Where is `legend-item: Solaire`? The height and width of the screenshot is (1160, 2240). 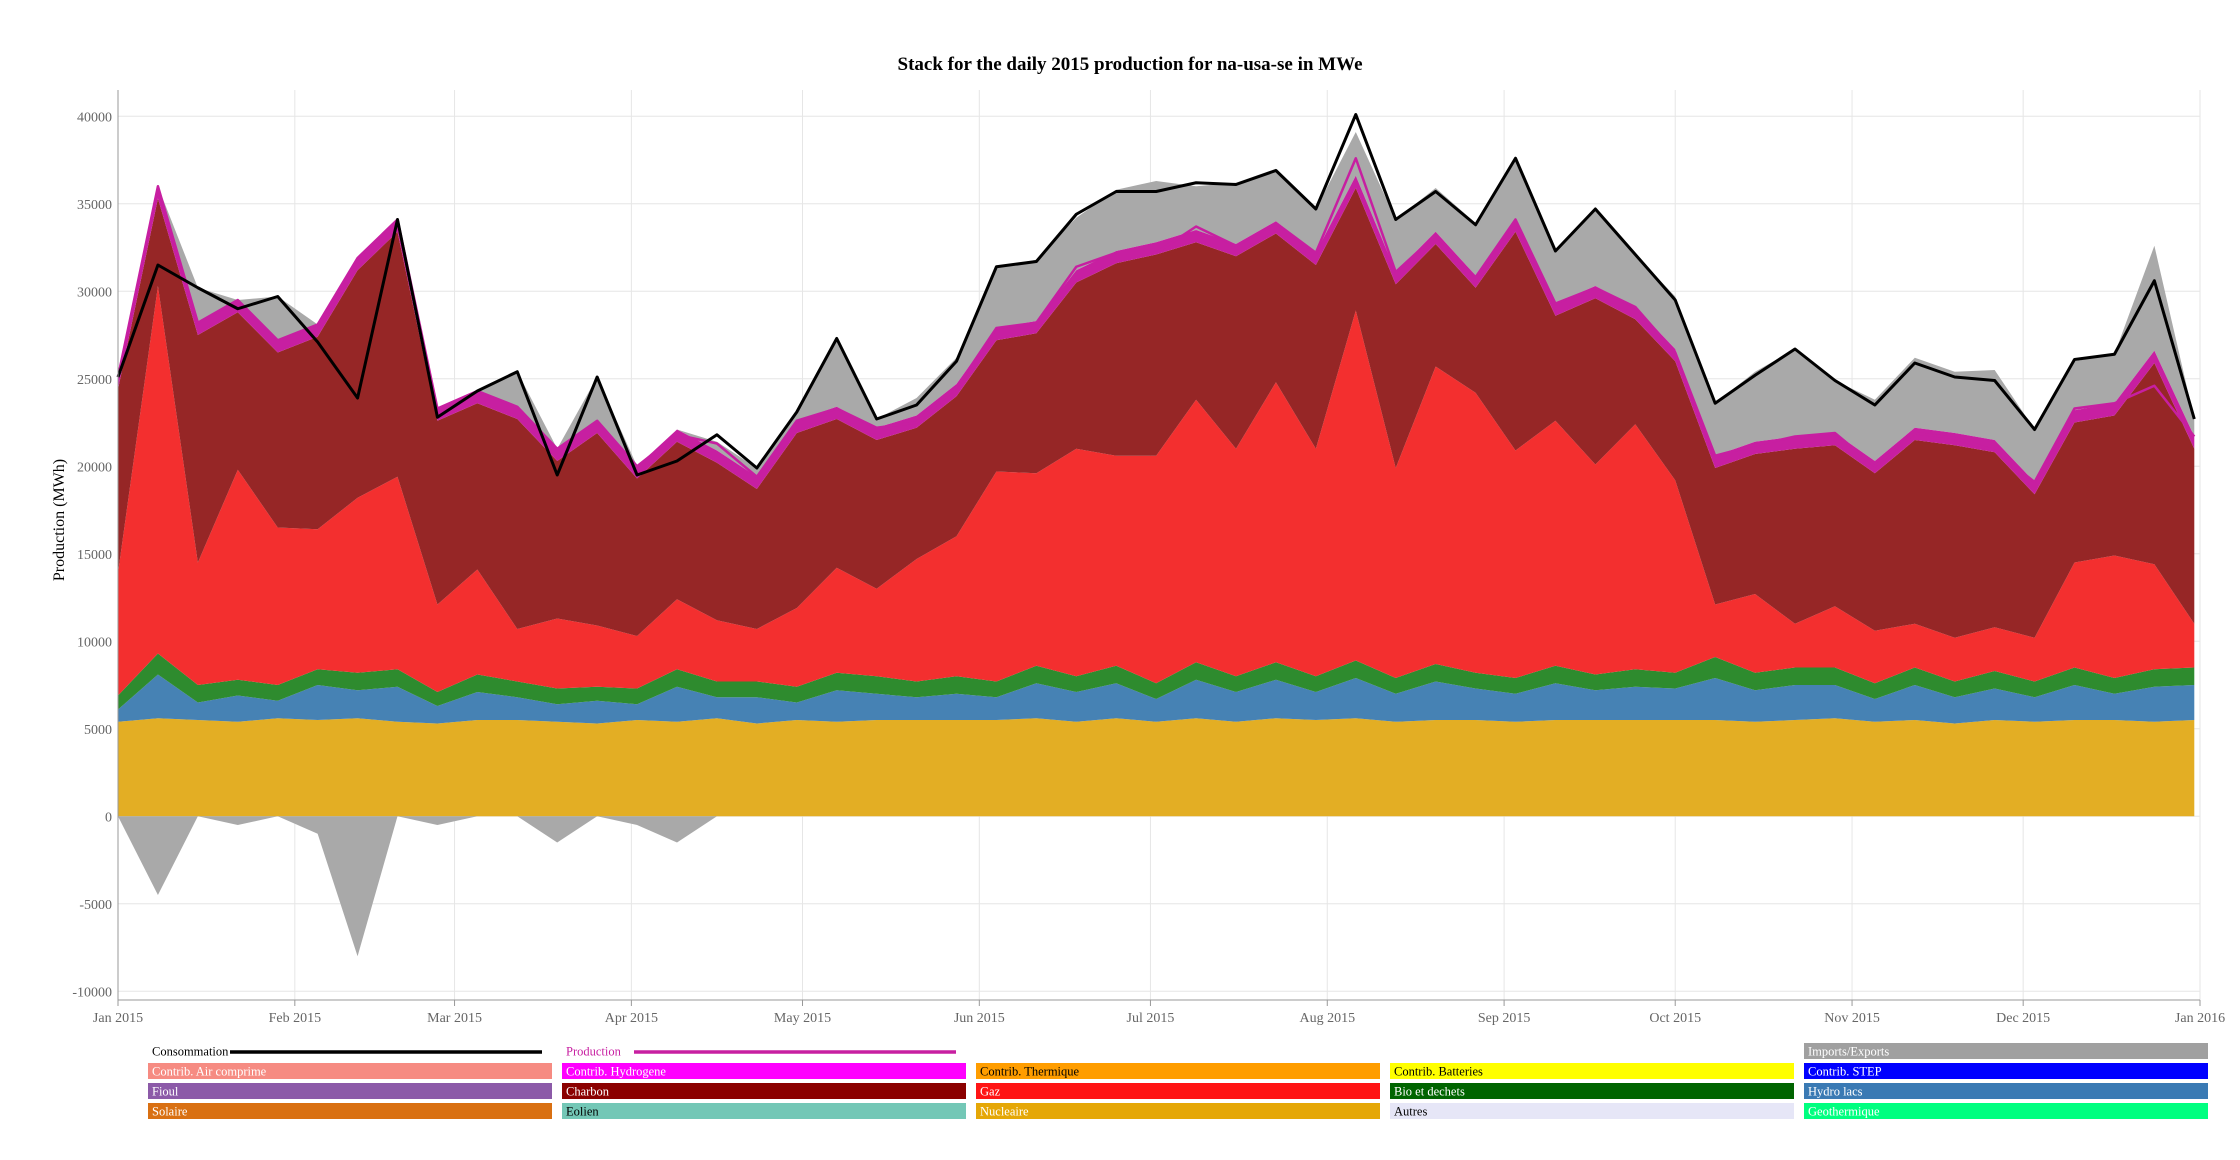
legend-item: Solaire is located at coordinates (350, 1111).